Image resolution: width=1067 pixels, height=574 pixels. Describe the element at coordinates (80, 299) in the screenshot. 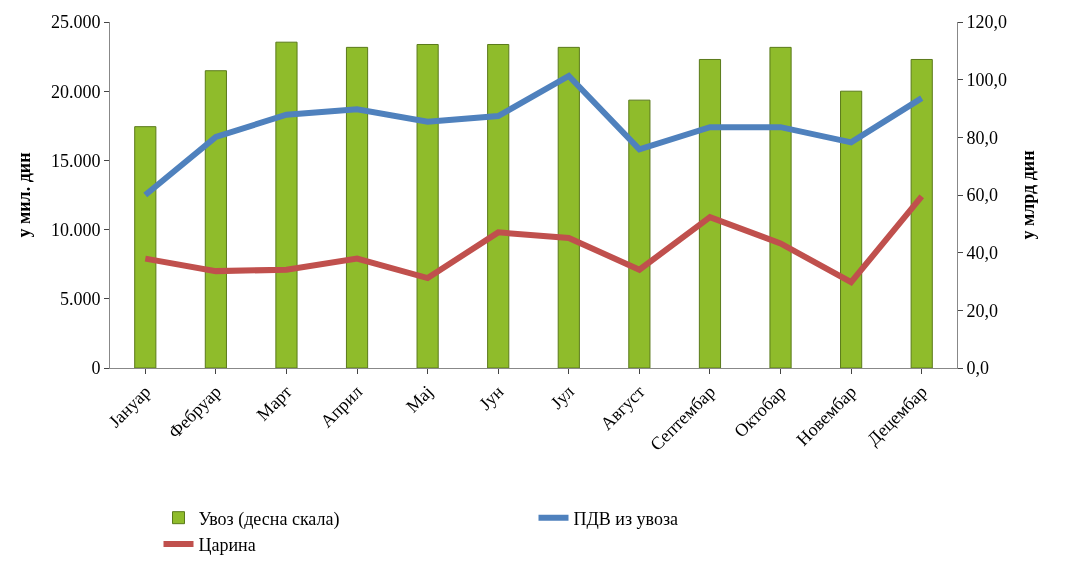

I see `y-tick-label: 5.000` at that location.